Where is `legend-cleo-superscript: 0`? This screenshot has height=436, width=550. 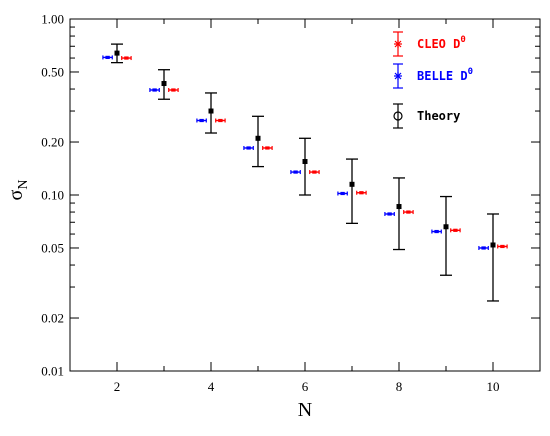
legend-cleo-superscript: 0 is located at coordinates (462, 40).